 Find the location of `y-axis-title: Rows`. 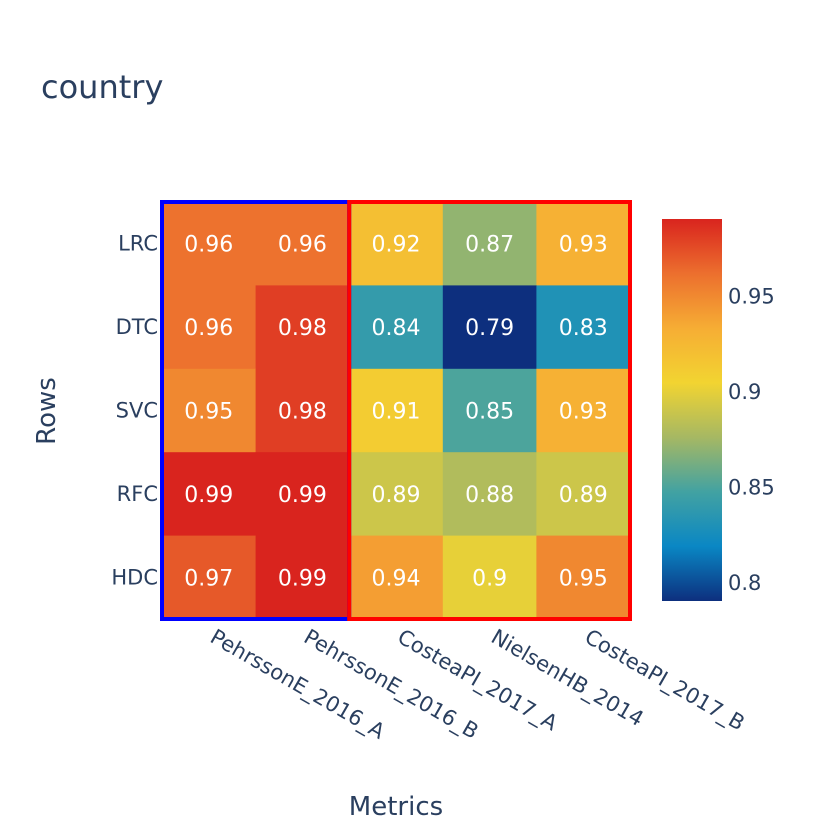

y-axis-title: Rows is located at coordinates (47, 411).